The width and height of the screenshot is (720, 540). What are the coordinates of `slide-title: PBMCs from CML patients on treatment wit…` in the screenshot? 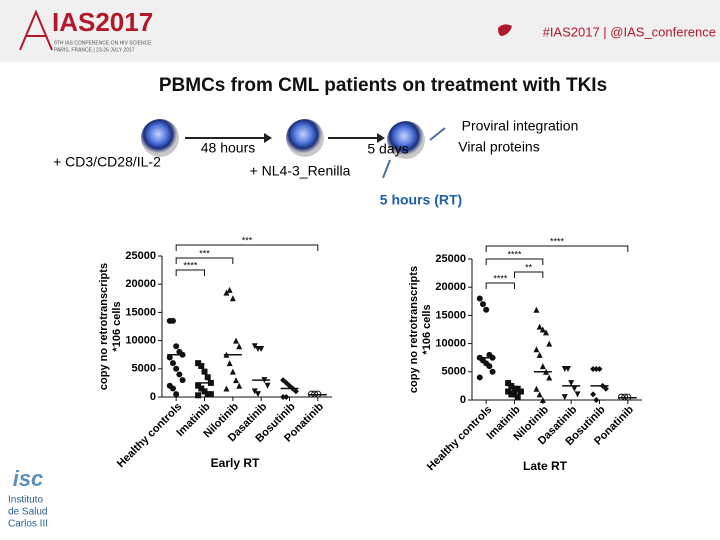 It's located at (383, 85).